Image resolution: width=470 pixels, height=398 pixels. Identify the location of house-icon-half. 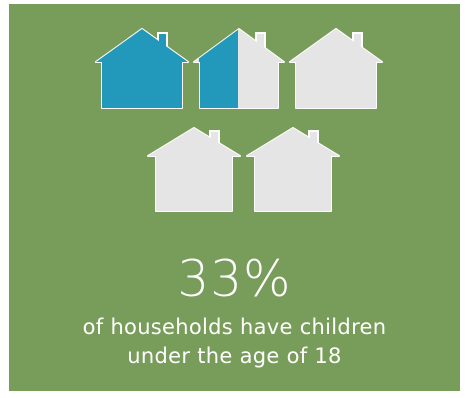
(239, 68).